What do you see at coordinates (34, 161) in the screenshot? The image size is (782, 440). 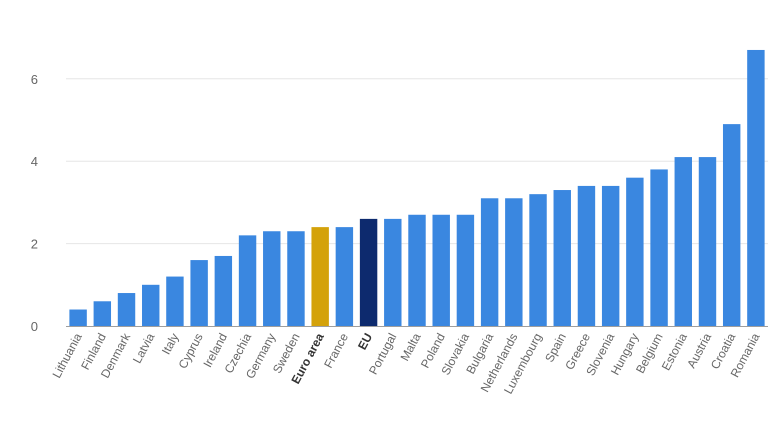 I see `y-tick-label-4: 4` at bounding box center [34, 161].